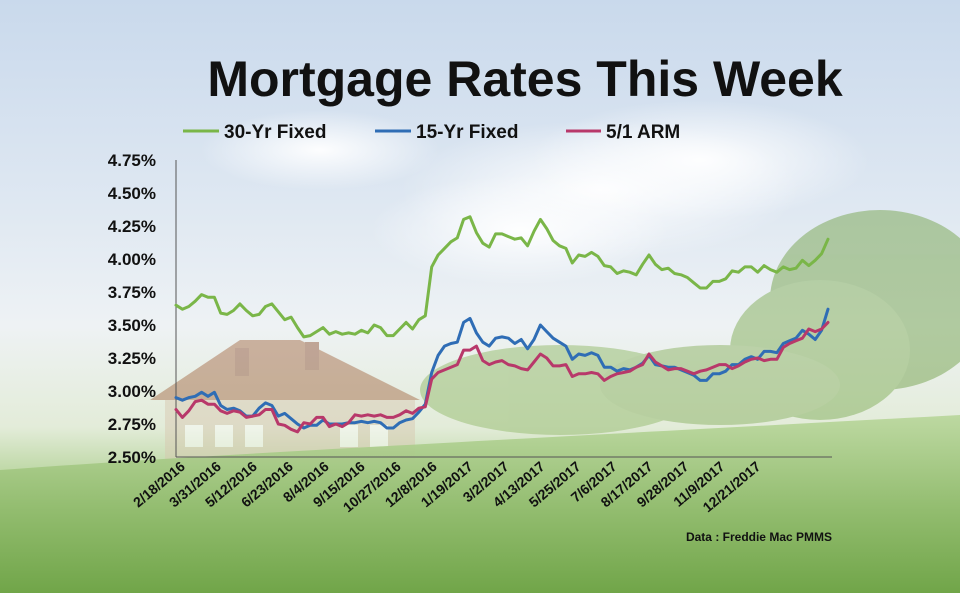 The width and height of the screenshot is (960, 593). What do you see at coordinates (643, 132) in the screenshot?
I see `legend-label-arm: 5/1 ARM` at bounding box center [643, 132].